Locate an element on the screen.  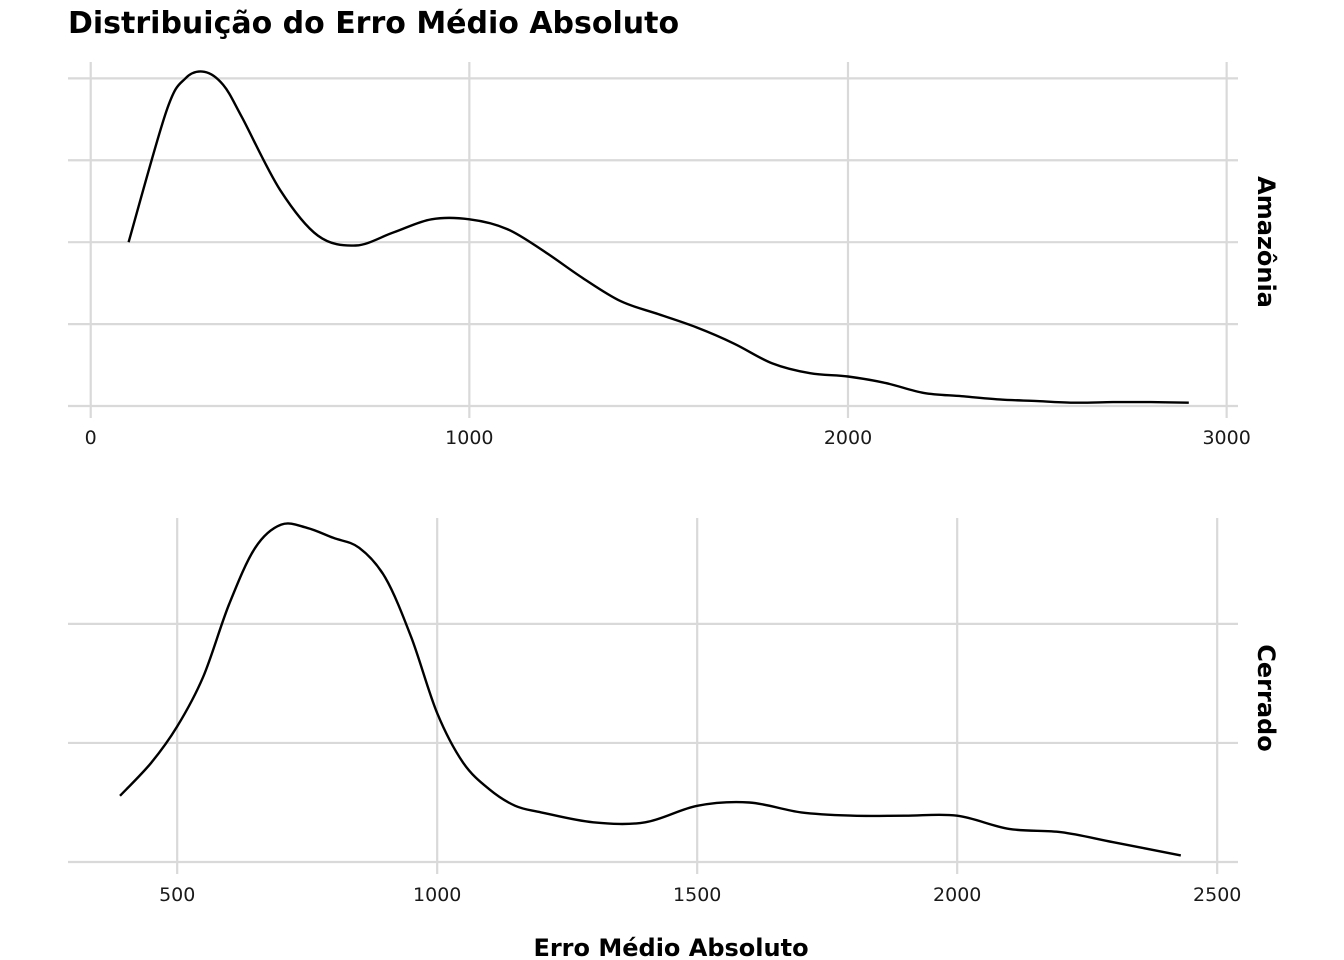
x-axis-title: Erro Médio Absoluto is located at coordinates (670, 947).